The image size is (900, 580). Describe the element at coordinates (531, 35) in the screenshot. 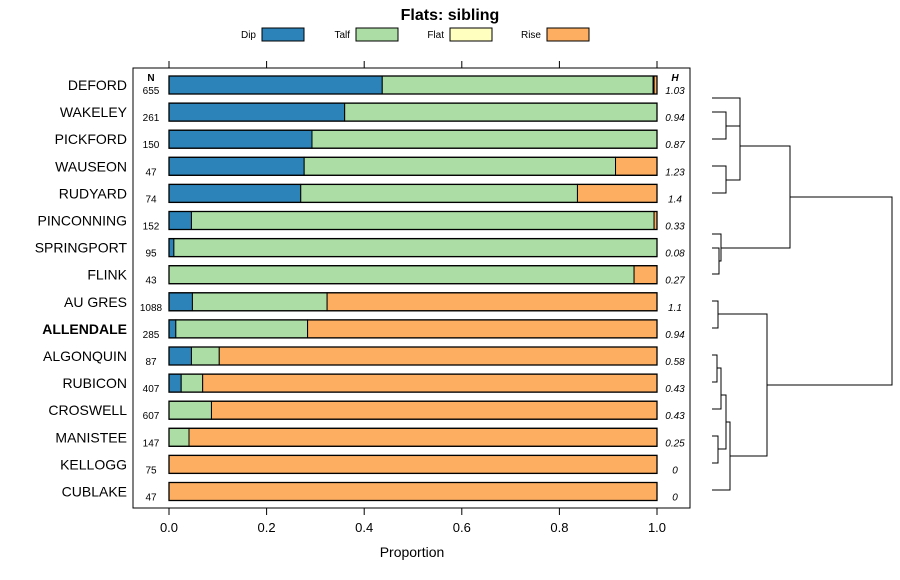

I see `legend-label-rise: Rise` at that location.